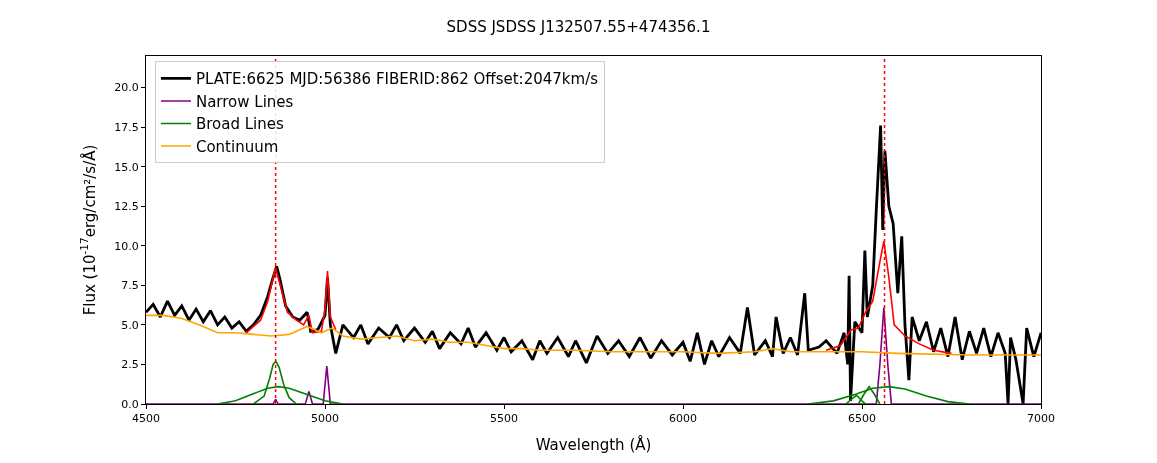 The height and width of the screenshot is (463, 1157). Describe the element at coordinates (130, 325) in the screenshot. I see `y-tick-label: 5.0` at that location.